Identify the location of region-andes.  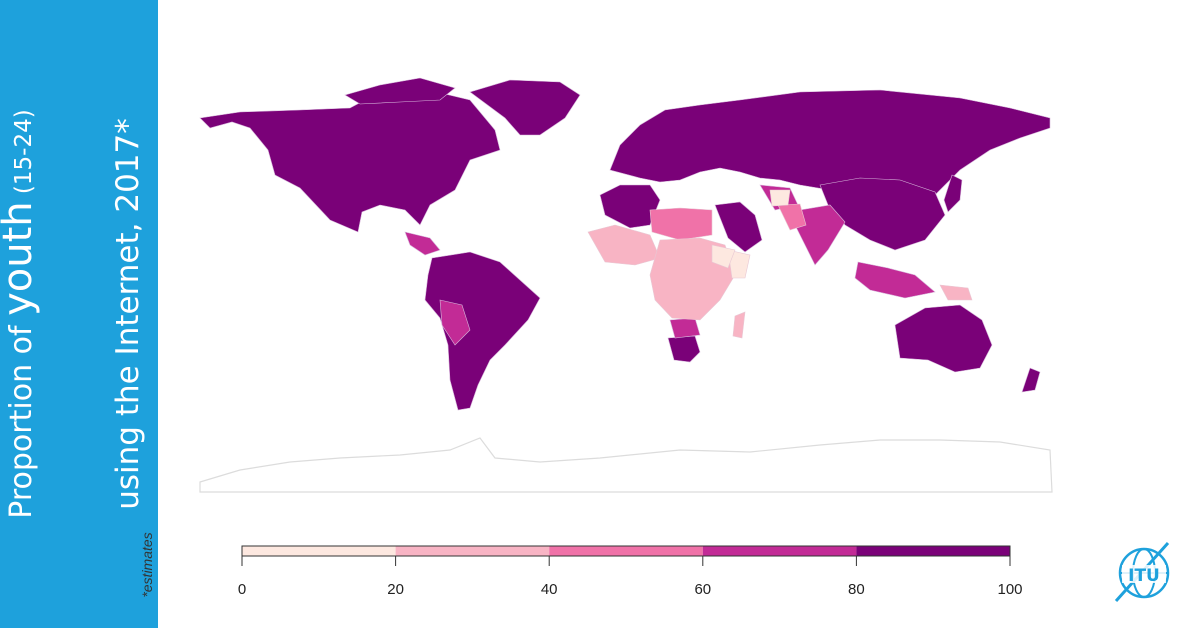
(455, 322).